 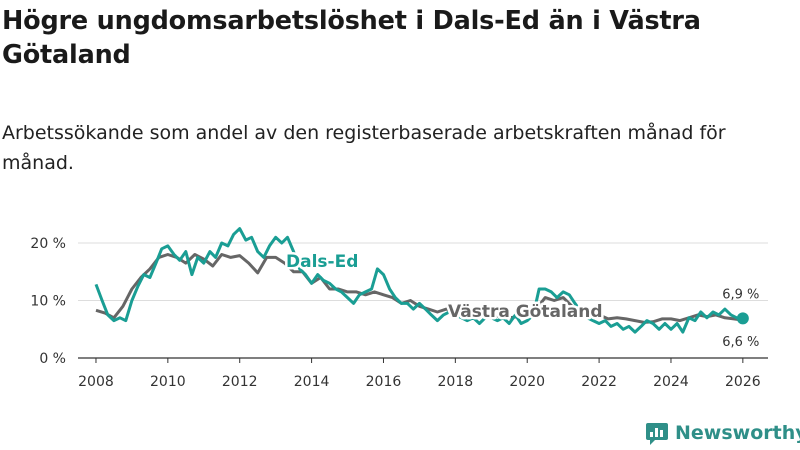 I want to click on y-tick-label: 10 %, so click(x=48, y=302).